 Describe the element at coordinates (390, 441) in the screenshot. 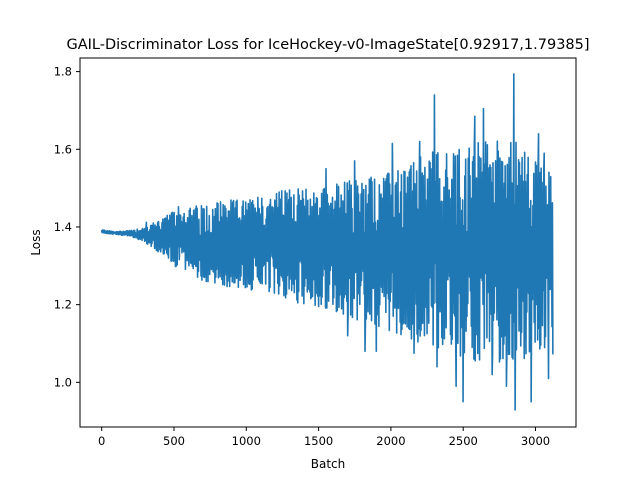

I see `x-tick-label: 2000` at that location.